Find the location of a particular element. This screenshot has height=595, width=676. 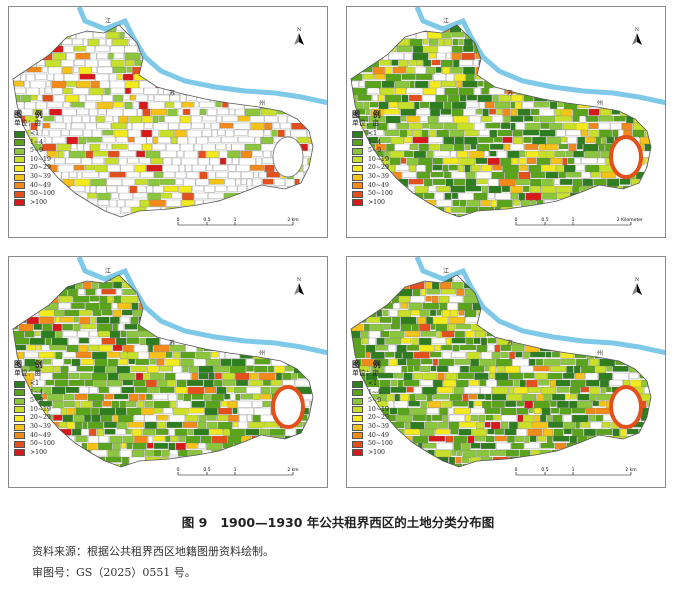

legend-item: 20~29 is located at coordinates (372, 418).